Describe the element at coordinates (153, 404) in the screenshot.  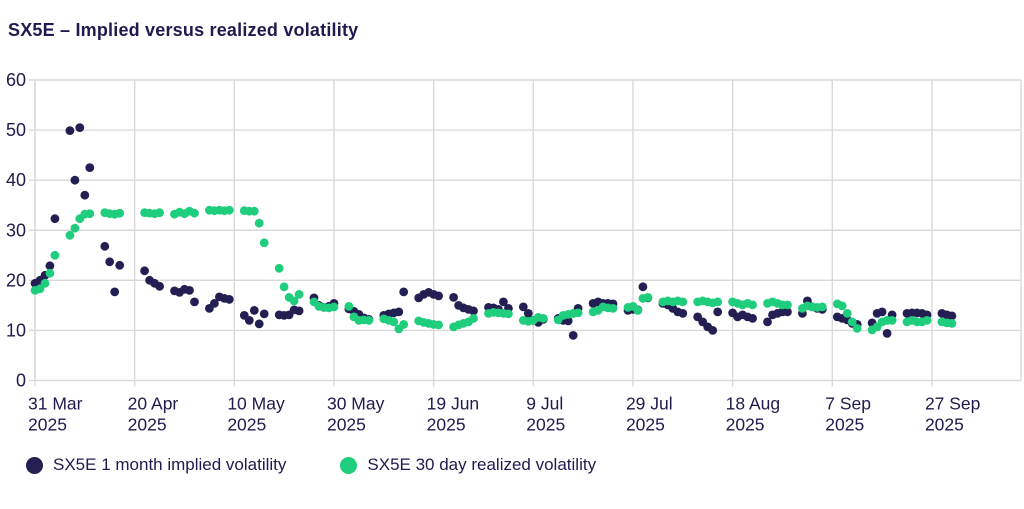
I see `x-axis-label-date: 20 Apr` at that location.